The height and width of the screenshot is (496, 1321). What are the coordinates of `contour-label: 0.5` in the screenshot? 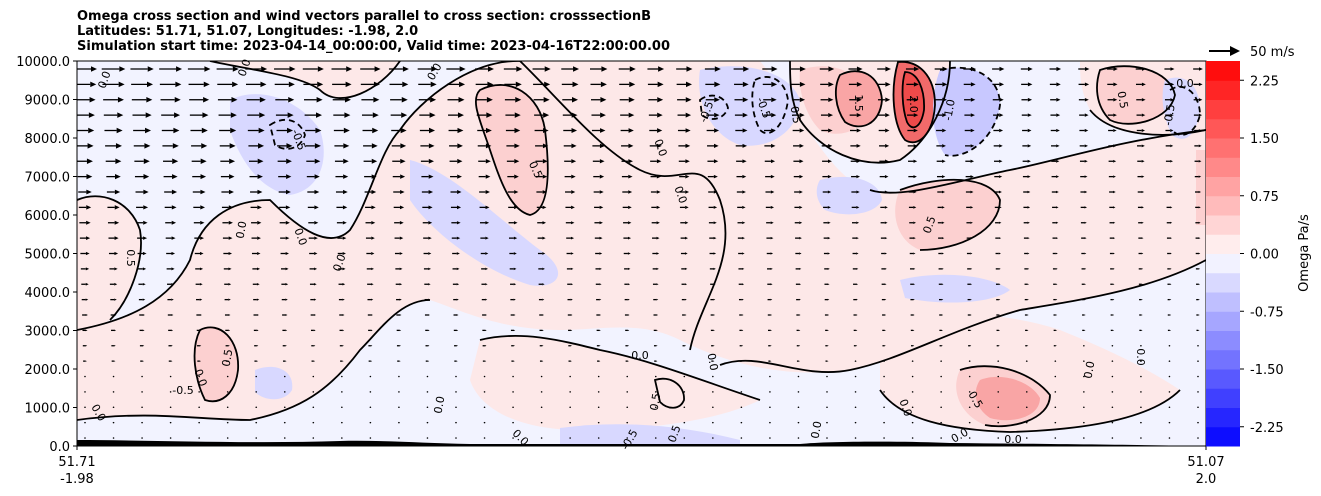 It's located at (796, 114).